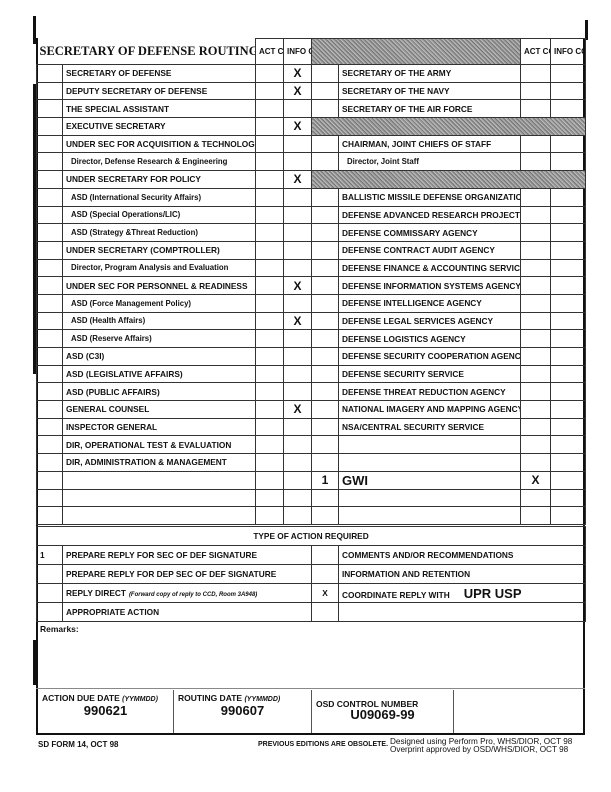  What do you see at coordinates (429, 73) in the screenshot?
I see `right-office-label: SECRETARY OF THE ARMY` at bounding box center [429, 73].